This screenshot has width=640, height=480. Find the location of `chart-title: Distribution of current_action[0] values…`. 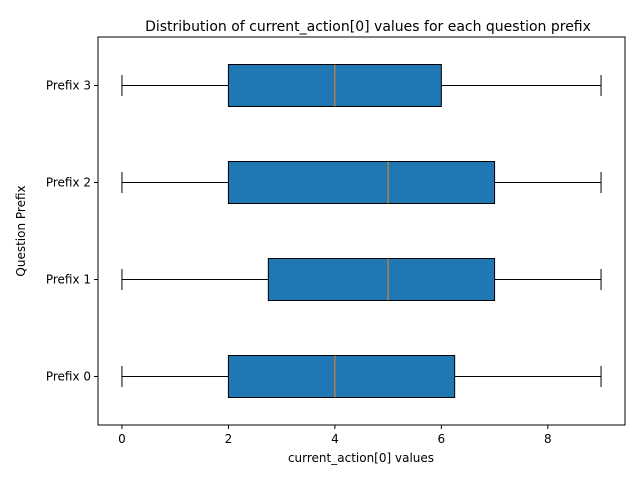

chart-title: Distribution of current_action[0] values… is located at coordinates (368, 27).